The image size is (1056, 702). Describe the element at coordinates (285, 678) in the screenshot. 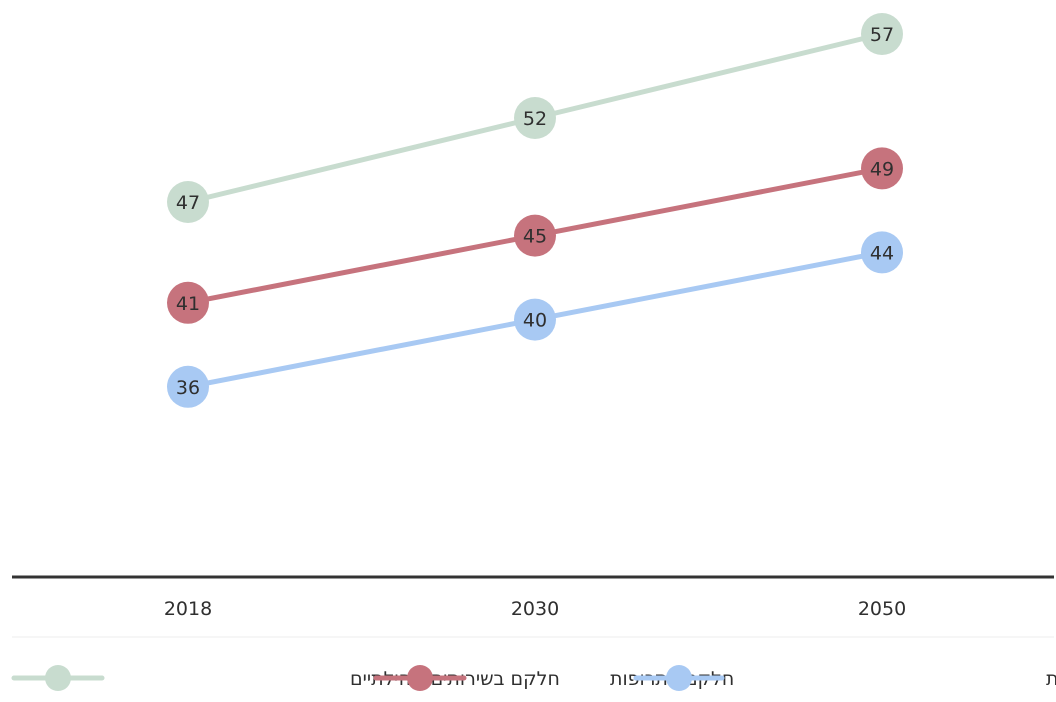

I see `legend-item-0: חלקם בשירותים קהילתיים` at that location.